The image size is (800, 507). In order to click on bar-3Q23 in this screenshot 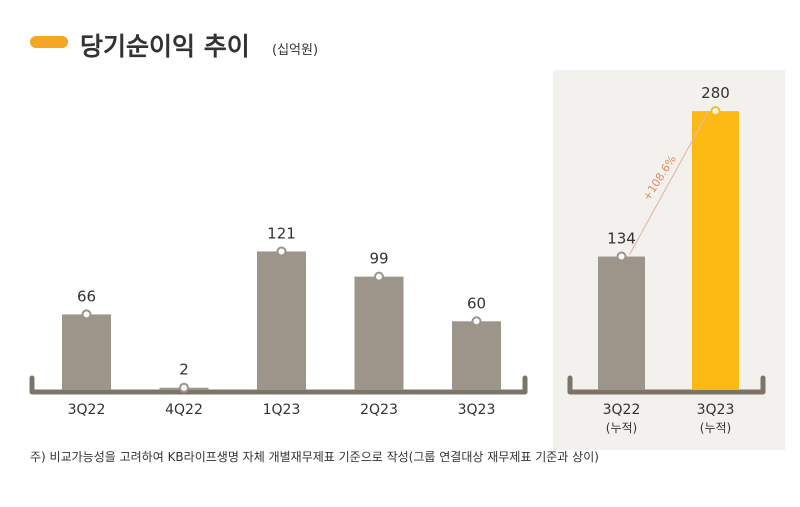, I will do `click(476, 355)`.